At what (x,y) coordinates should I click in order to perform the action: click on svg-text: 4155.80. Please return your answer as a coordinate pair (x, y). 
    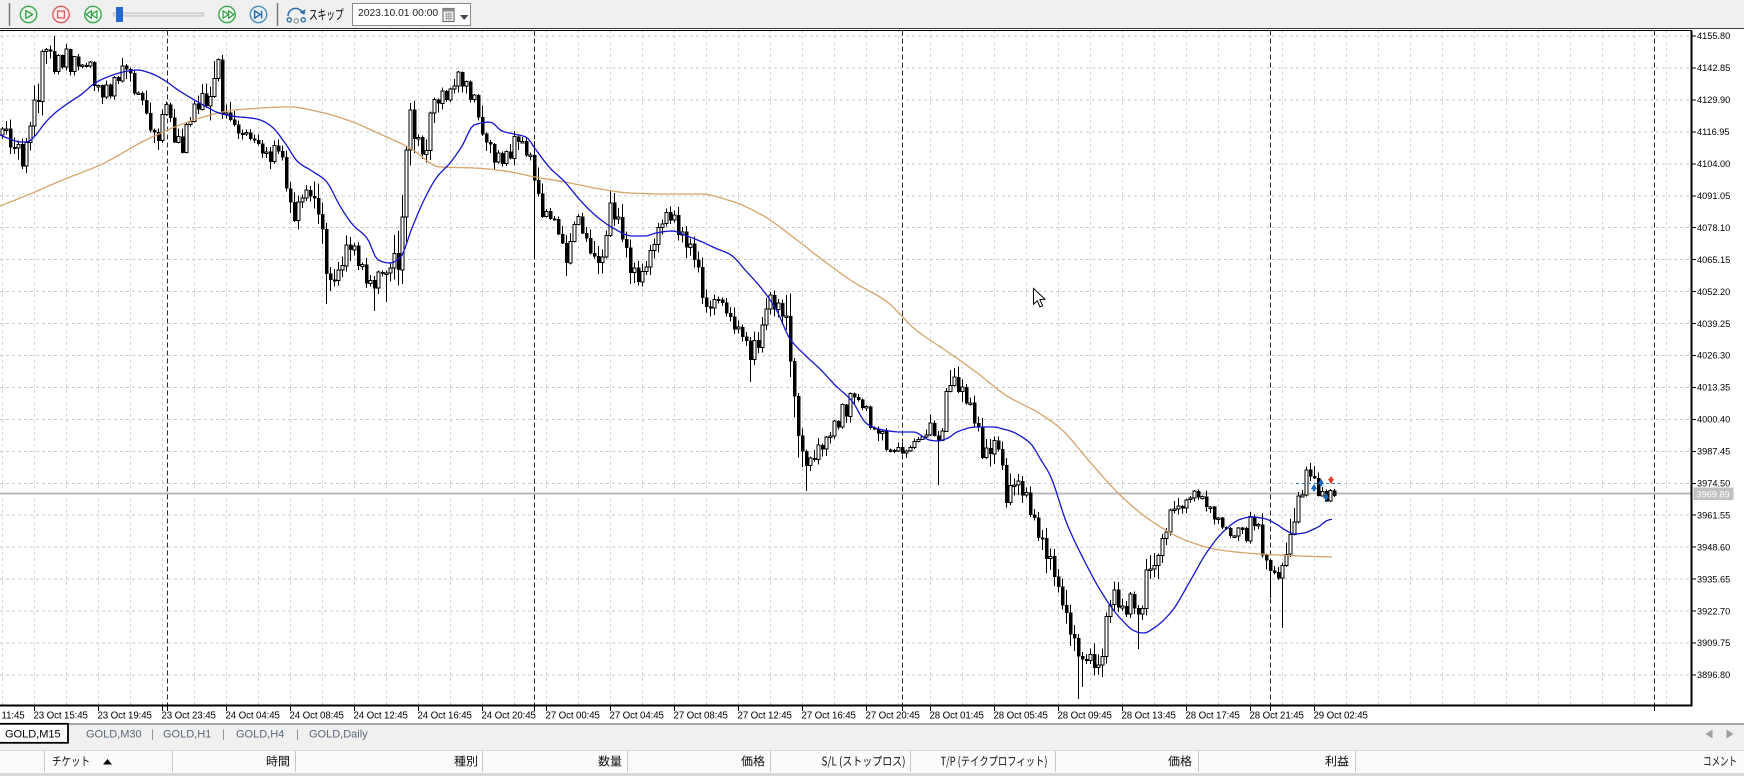
    Looking at the image, I should click on (1713, 36).